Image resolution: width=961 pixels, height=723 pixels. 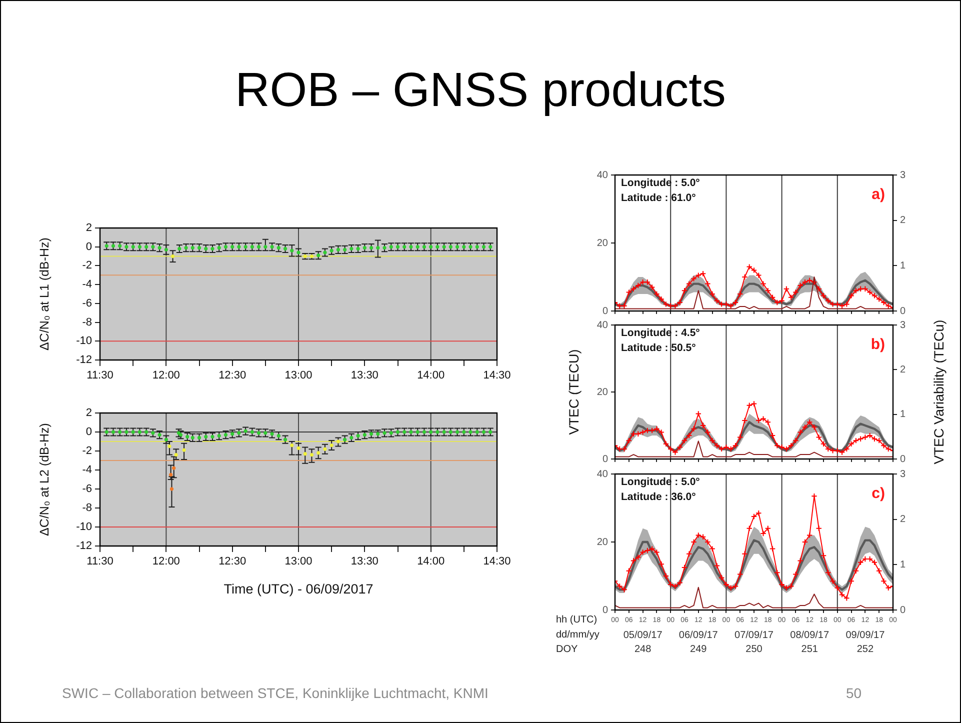 I want to click on text: DOY, so click(x=567, y=649).